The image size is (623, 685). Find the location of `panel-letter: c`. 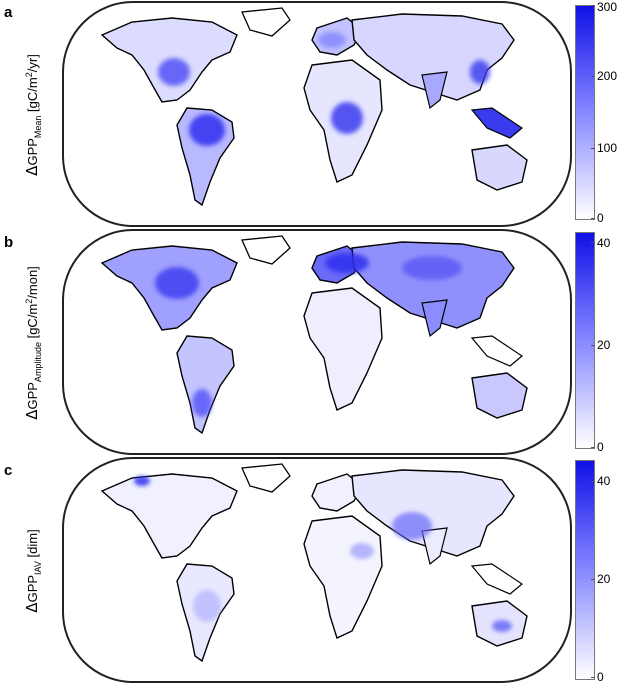

panel-letter: c is located at coordinates (8, 470).